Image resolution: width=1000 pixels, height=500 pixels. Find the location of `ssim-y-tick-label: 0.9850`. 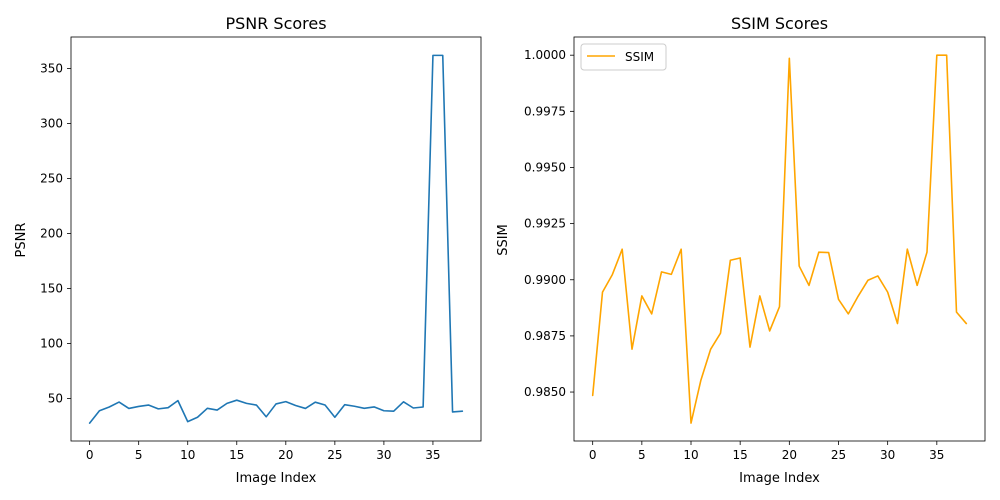

ssim-y-tick-label: 0.9850 is located at coordinates (545, 392).